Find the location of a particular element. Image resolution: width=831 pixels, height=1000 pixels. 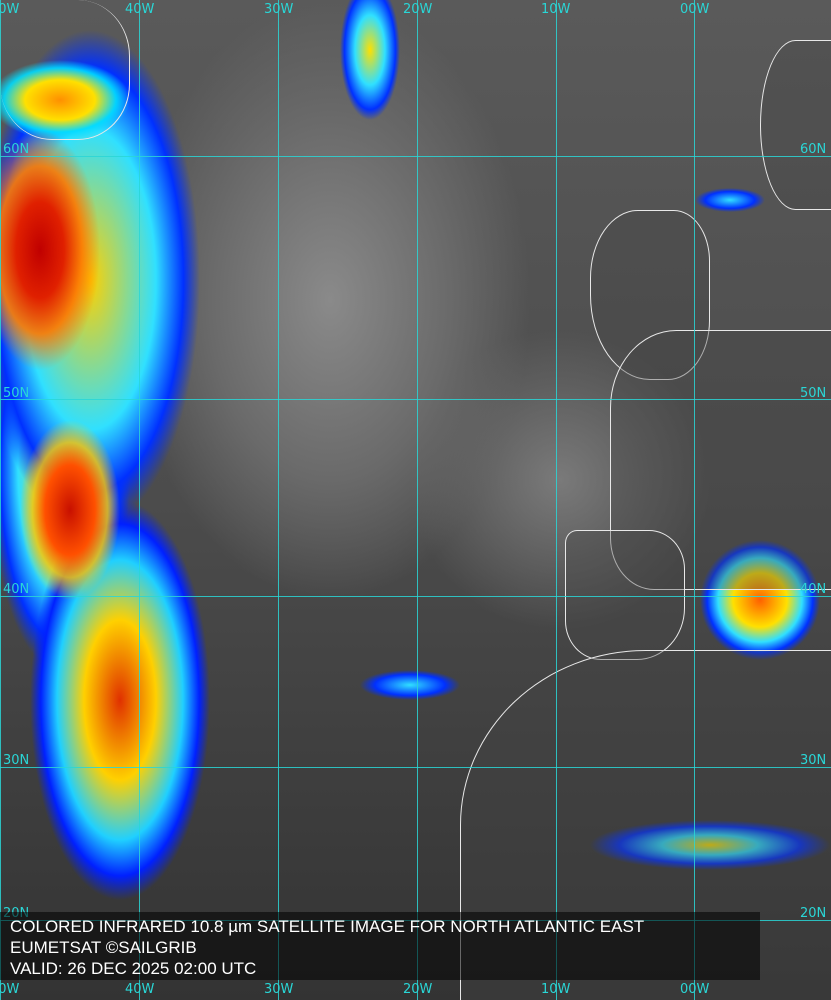

land-greenland is located at coordinates (65, 70).